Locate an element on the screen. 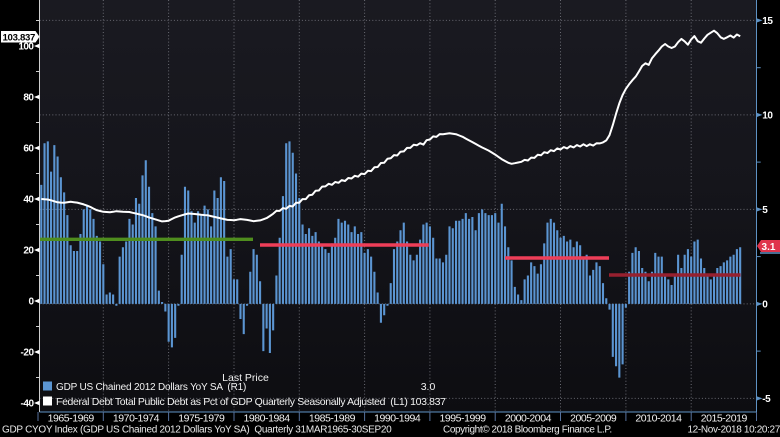  svg-text: 60 is located at coordinates (28, 149).